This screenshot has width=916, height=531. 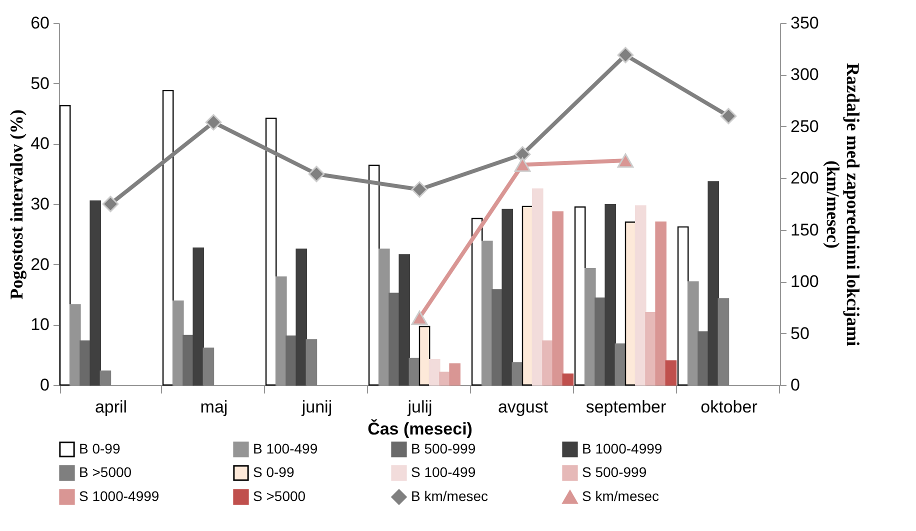 What do you see at coordinates (40, 83) in the screenshot?
I see `y-tick-label: 50` at bounding box center [40, 83].